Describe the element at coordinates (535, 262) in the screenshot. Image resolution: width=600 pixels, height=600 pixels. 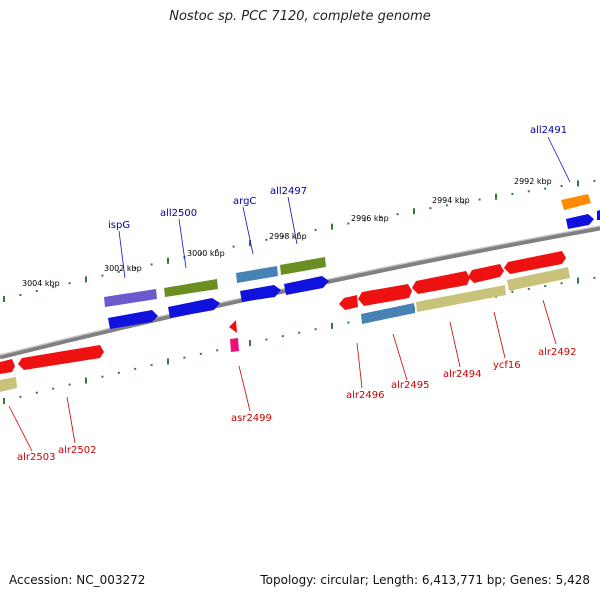
I see `gene-alr2492-cds` at that location.